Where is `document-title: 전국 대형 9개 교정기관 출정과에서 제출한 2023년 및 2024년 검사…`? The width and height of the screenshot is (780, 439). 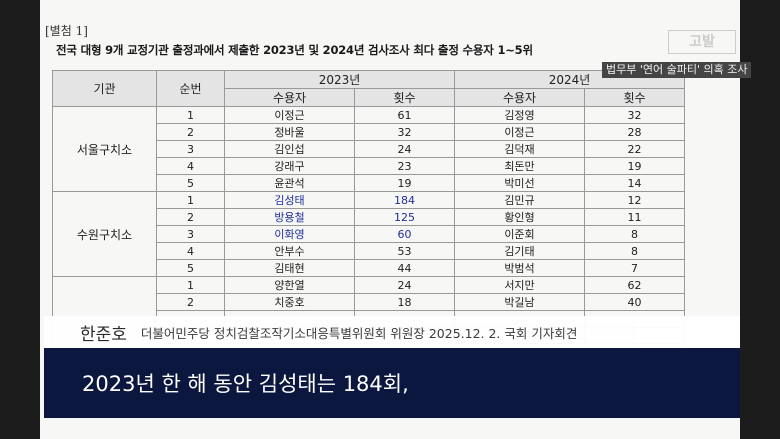 document-title: 전국 대형 9개 교정기관 출정과에서 제출한 2023년 및 2024년 검사… is located at coordinates (294, 50).